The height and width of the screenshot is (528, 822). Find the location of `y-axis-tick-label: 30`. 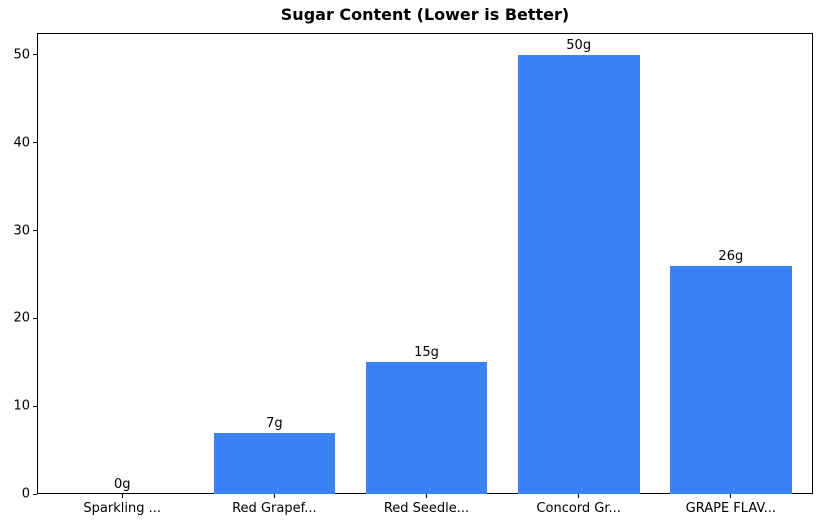

y-axis-tick-label: 30 is located at coordinates (21, 231).